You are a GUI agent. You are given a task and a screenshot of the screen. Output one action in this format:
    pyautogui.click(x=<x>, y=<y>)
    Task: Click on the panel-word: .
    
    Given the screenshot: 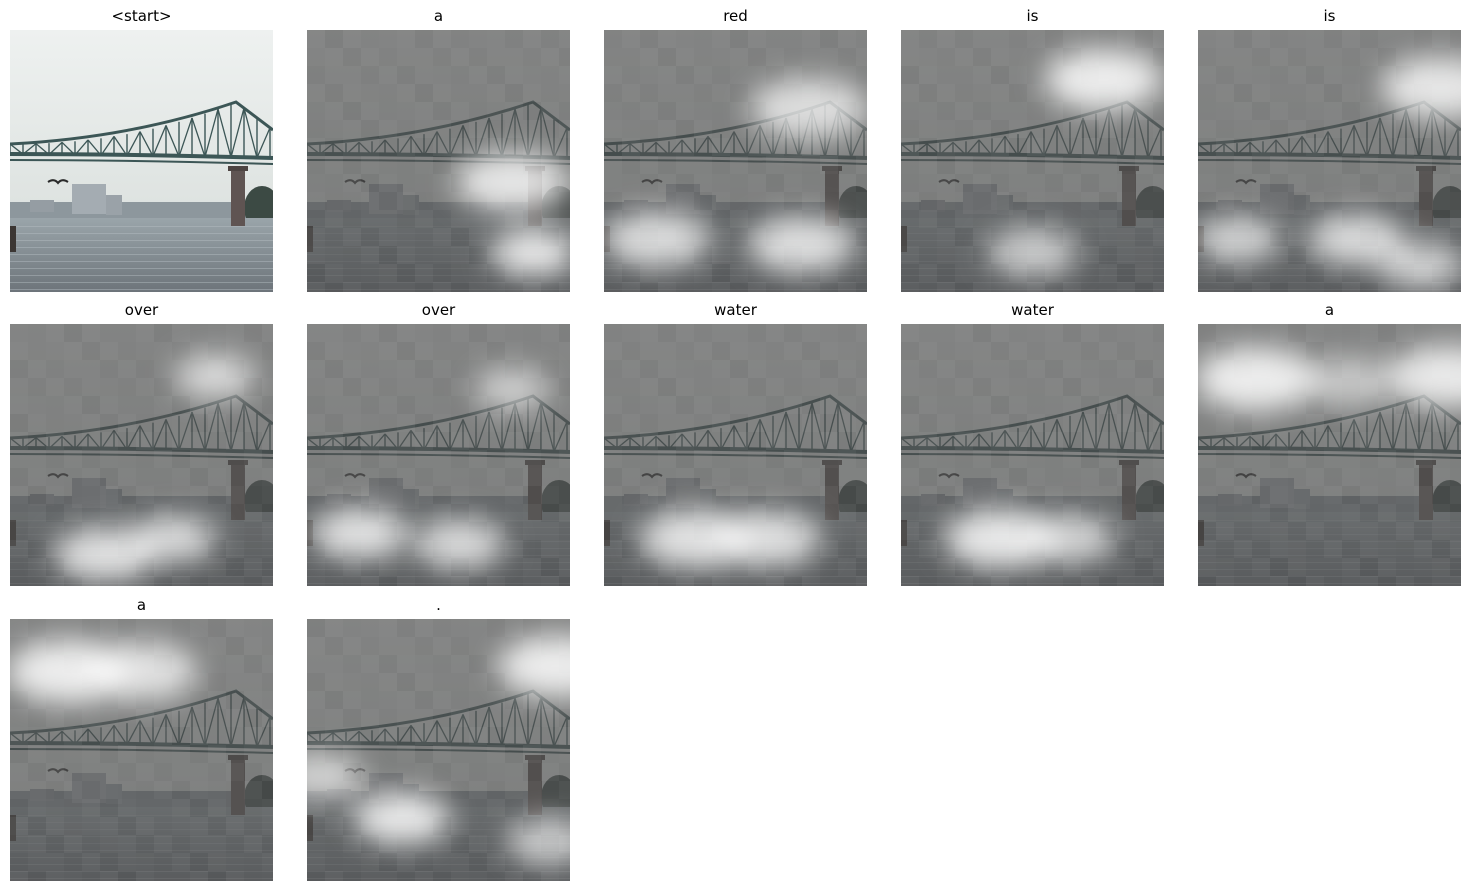 What is the action you would take?
    pyautogui.click(x=438, y=605)
    